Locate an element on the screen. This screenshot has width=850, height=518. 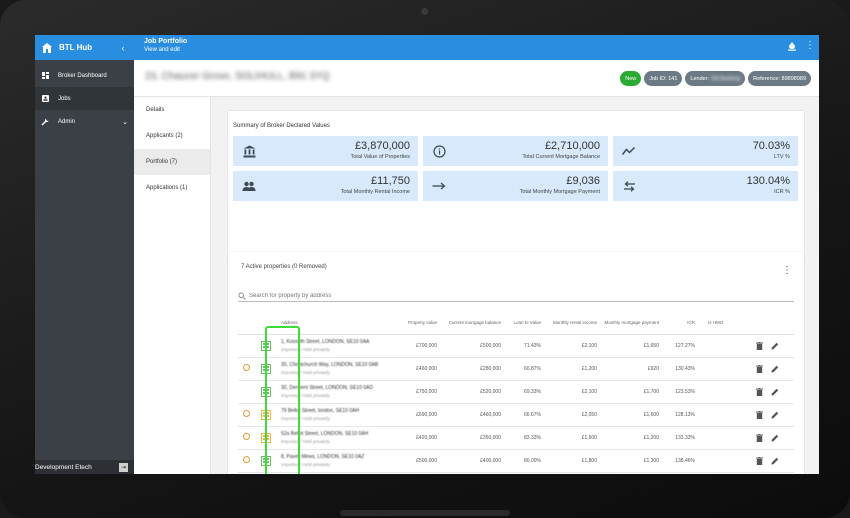
search-input is located at coordinates (399, 295).